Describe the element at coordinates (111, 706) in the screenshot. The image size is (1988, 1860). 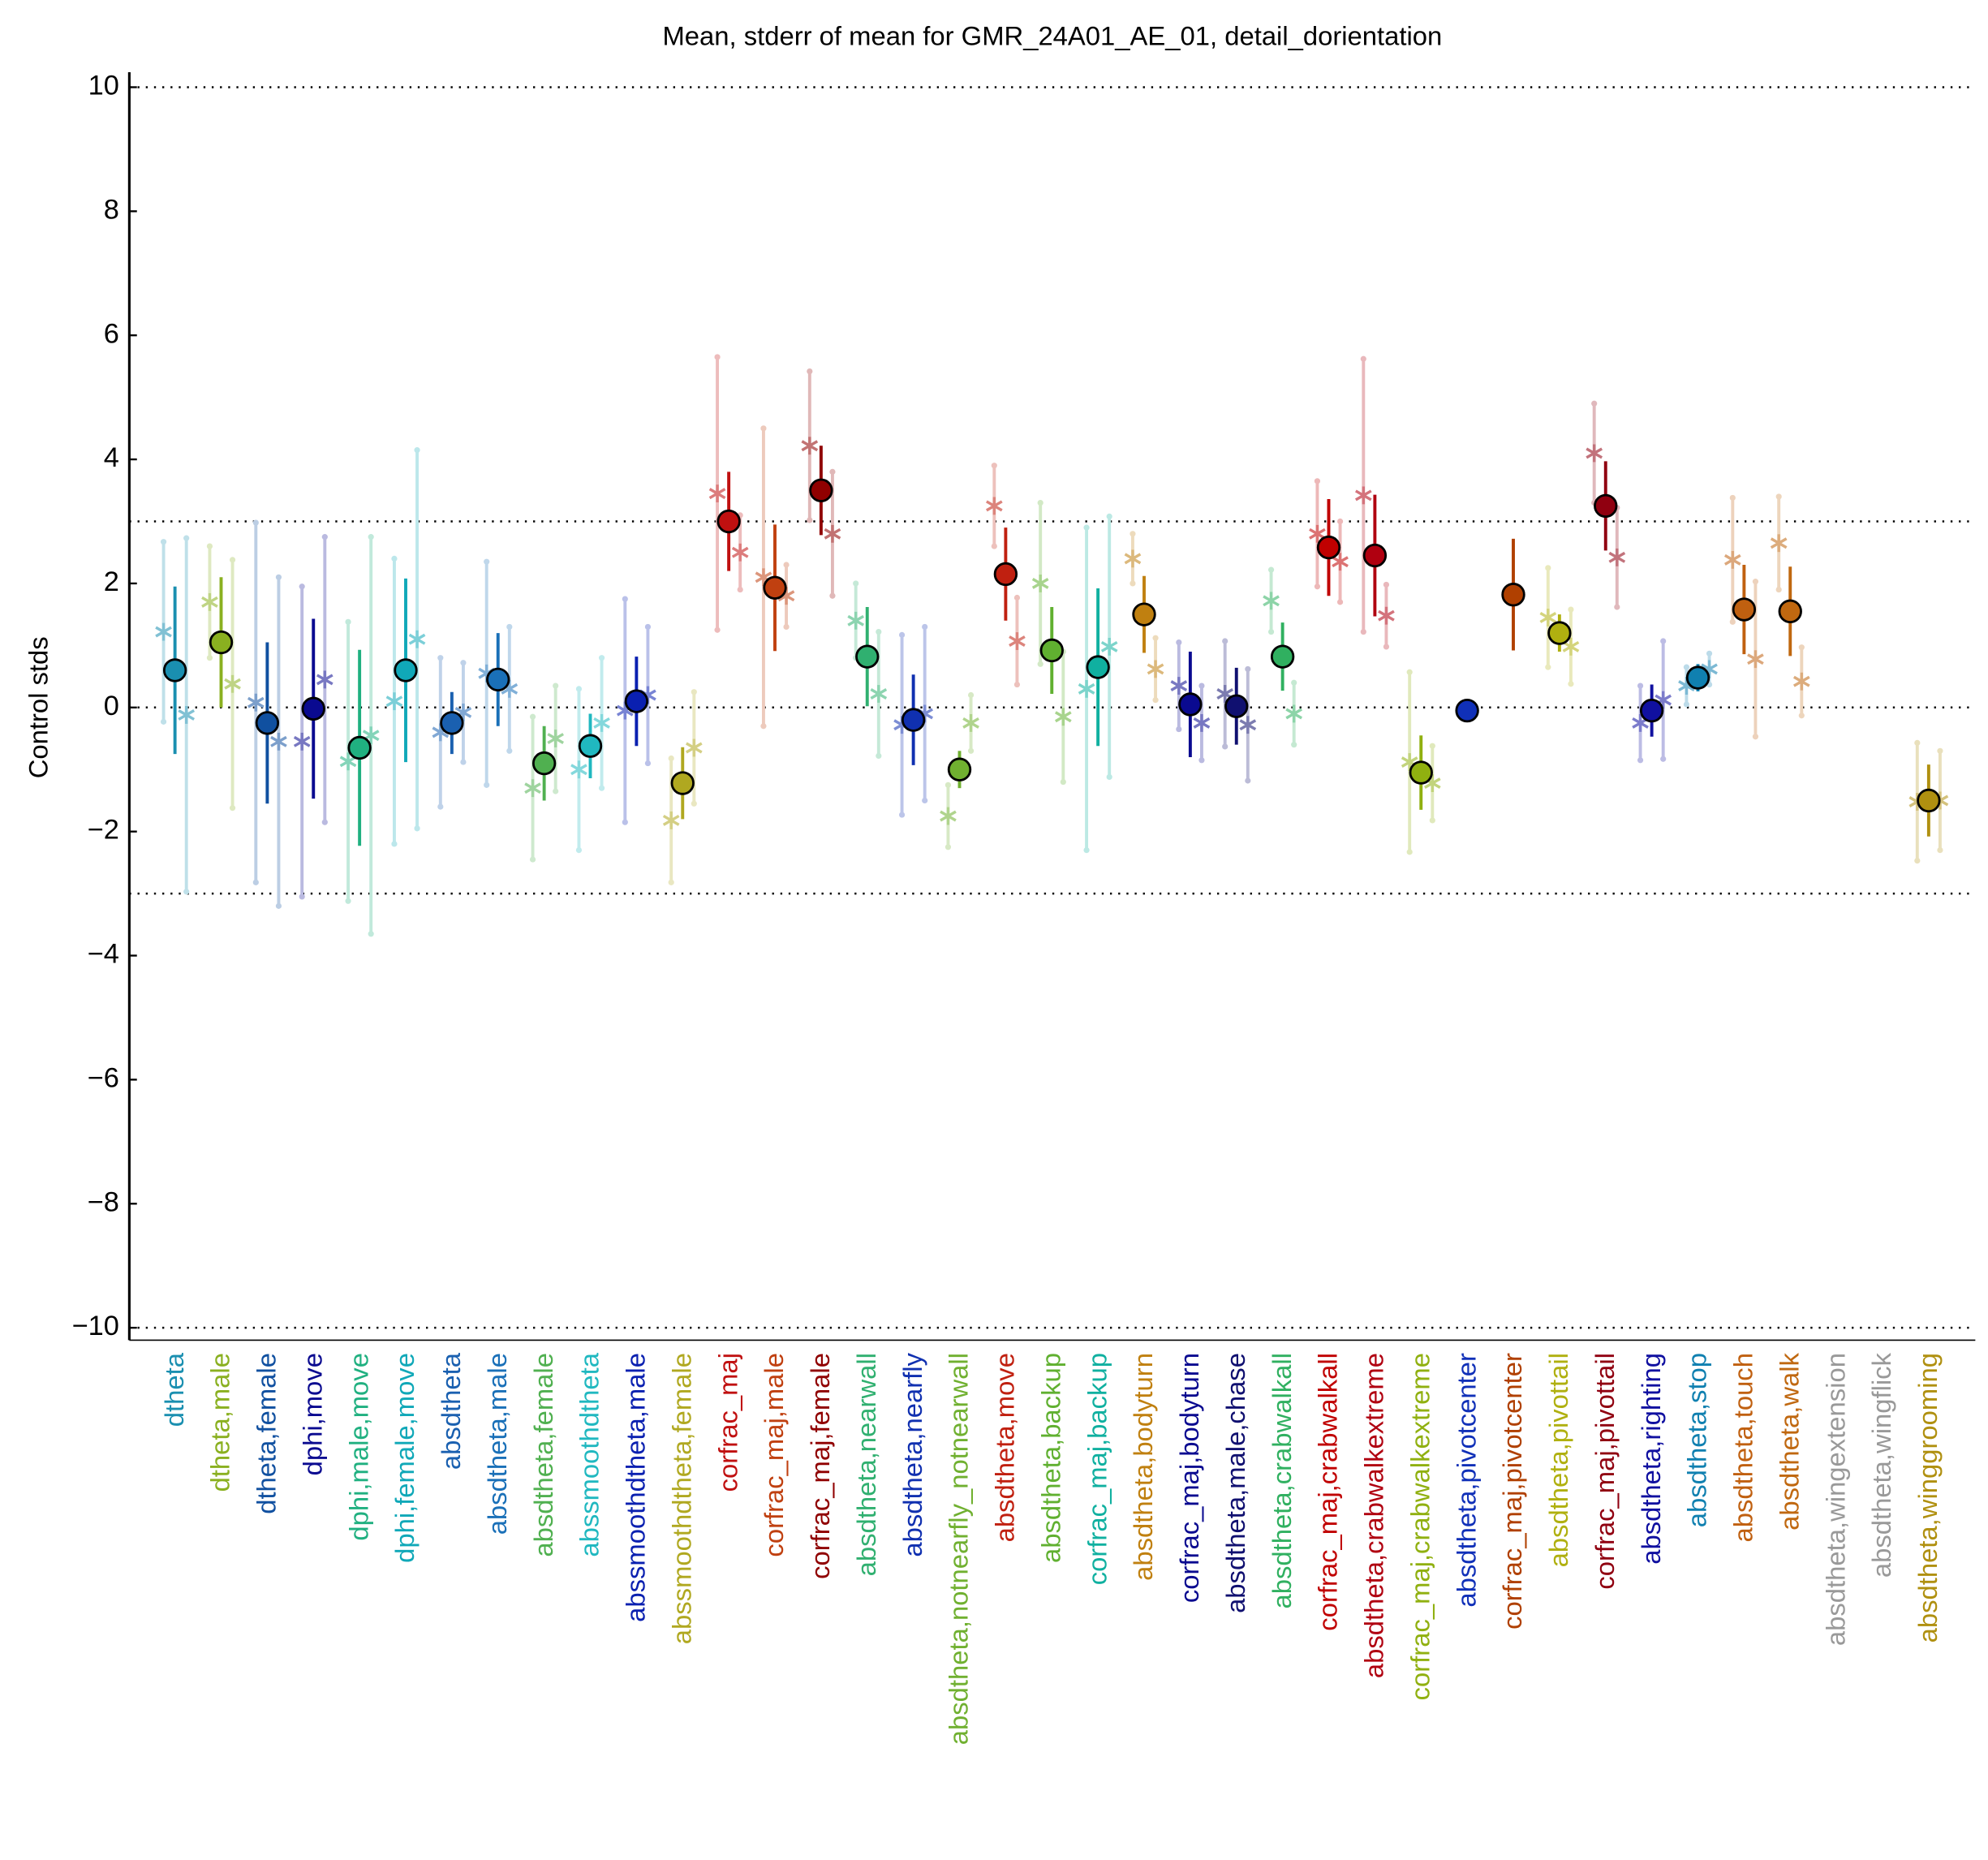
I see `y-tick-label: 0` at that location.